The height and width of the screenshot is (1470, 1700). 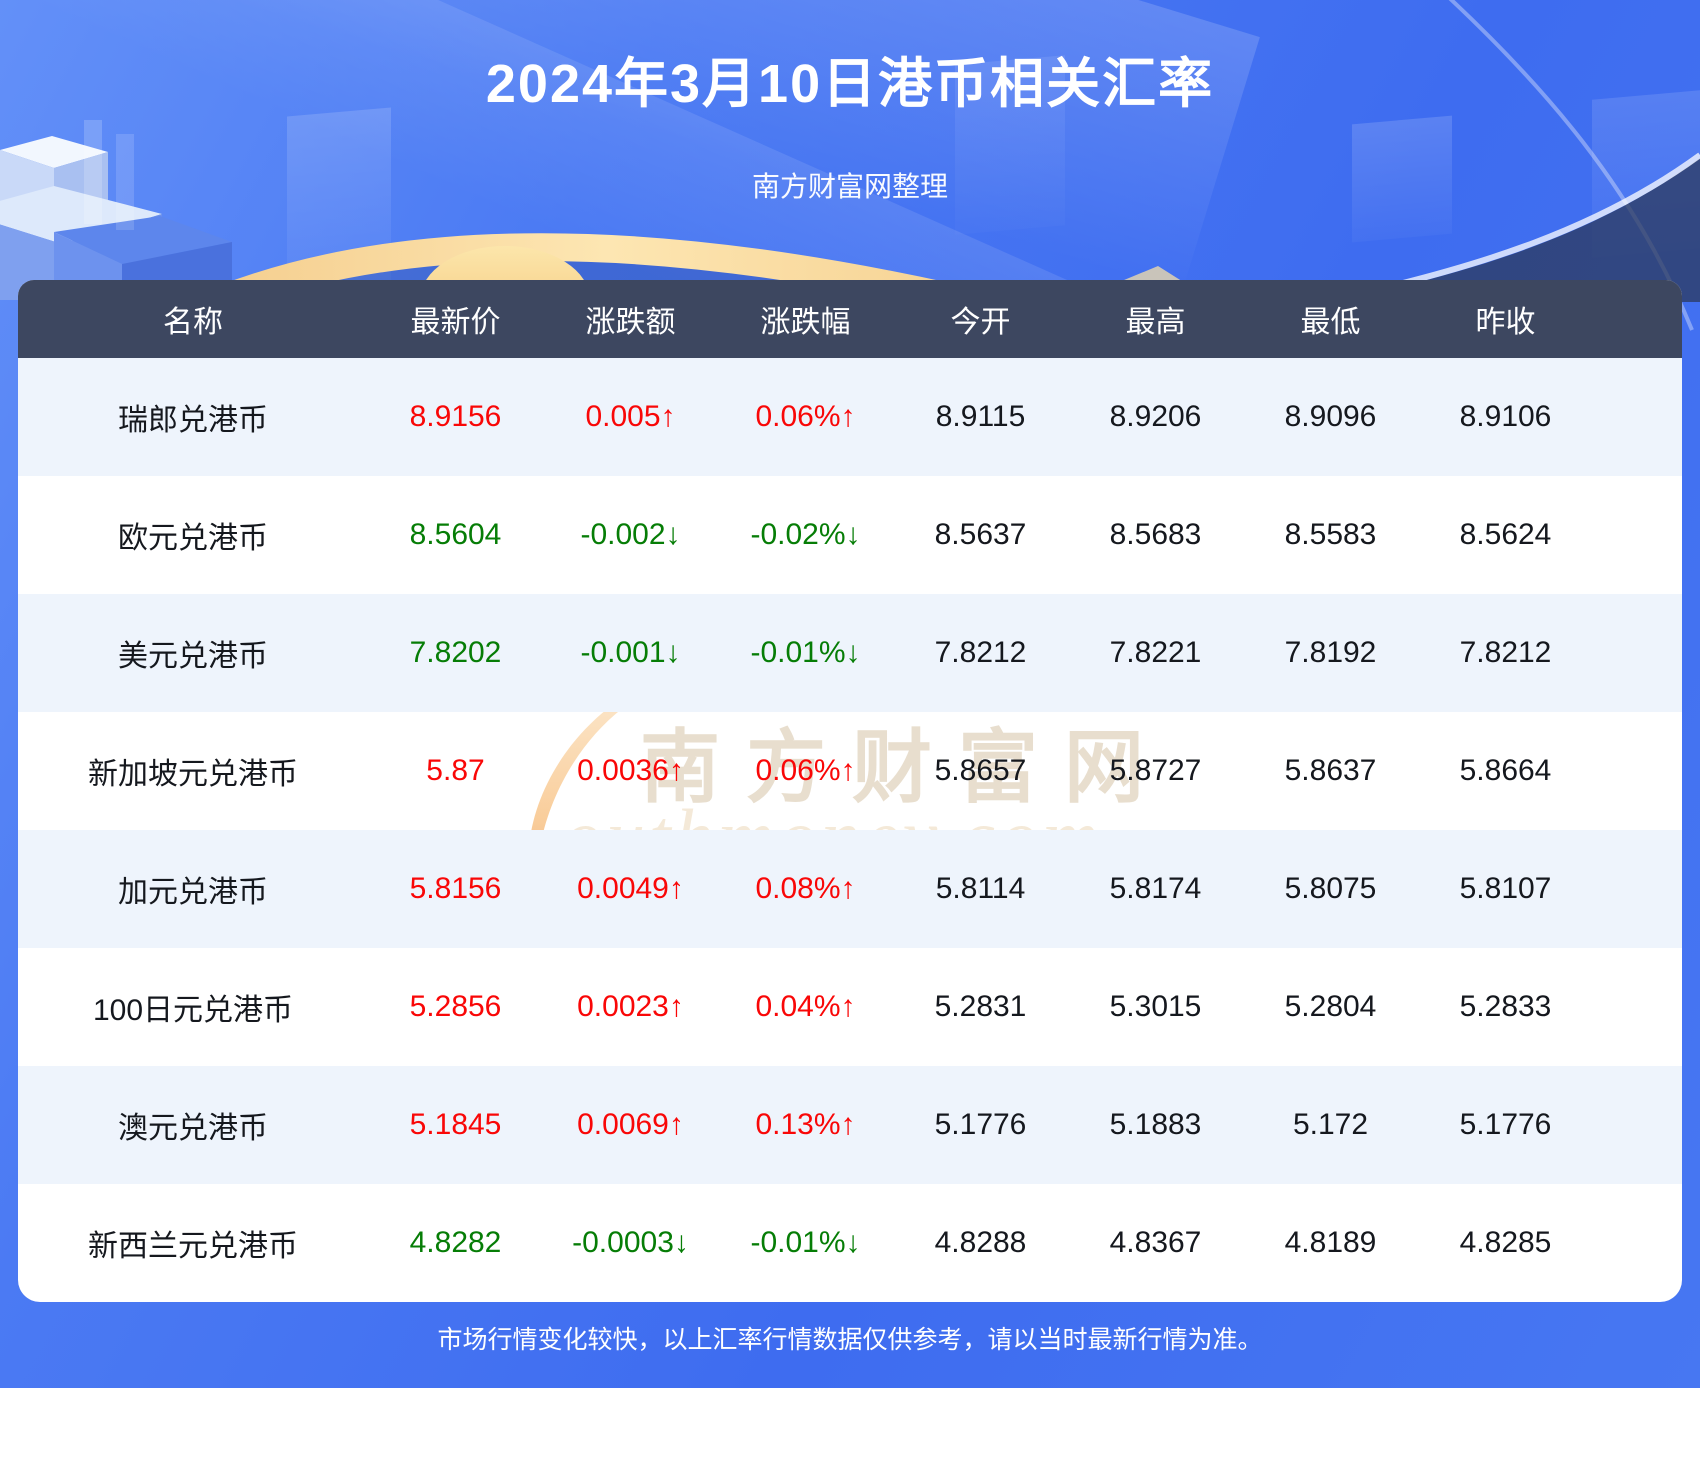 What do you see at coordinates (630, 652) in the screenshot?
I see `cell-change: -0.001↓` at bounding box center [630, 652].